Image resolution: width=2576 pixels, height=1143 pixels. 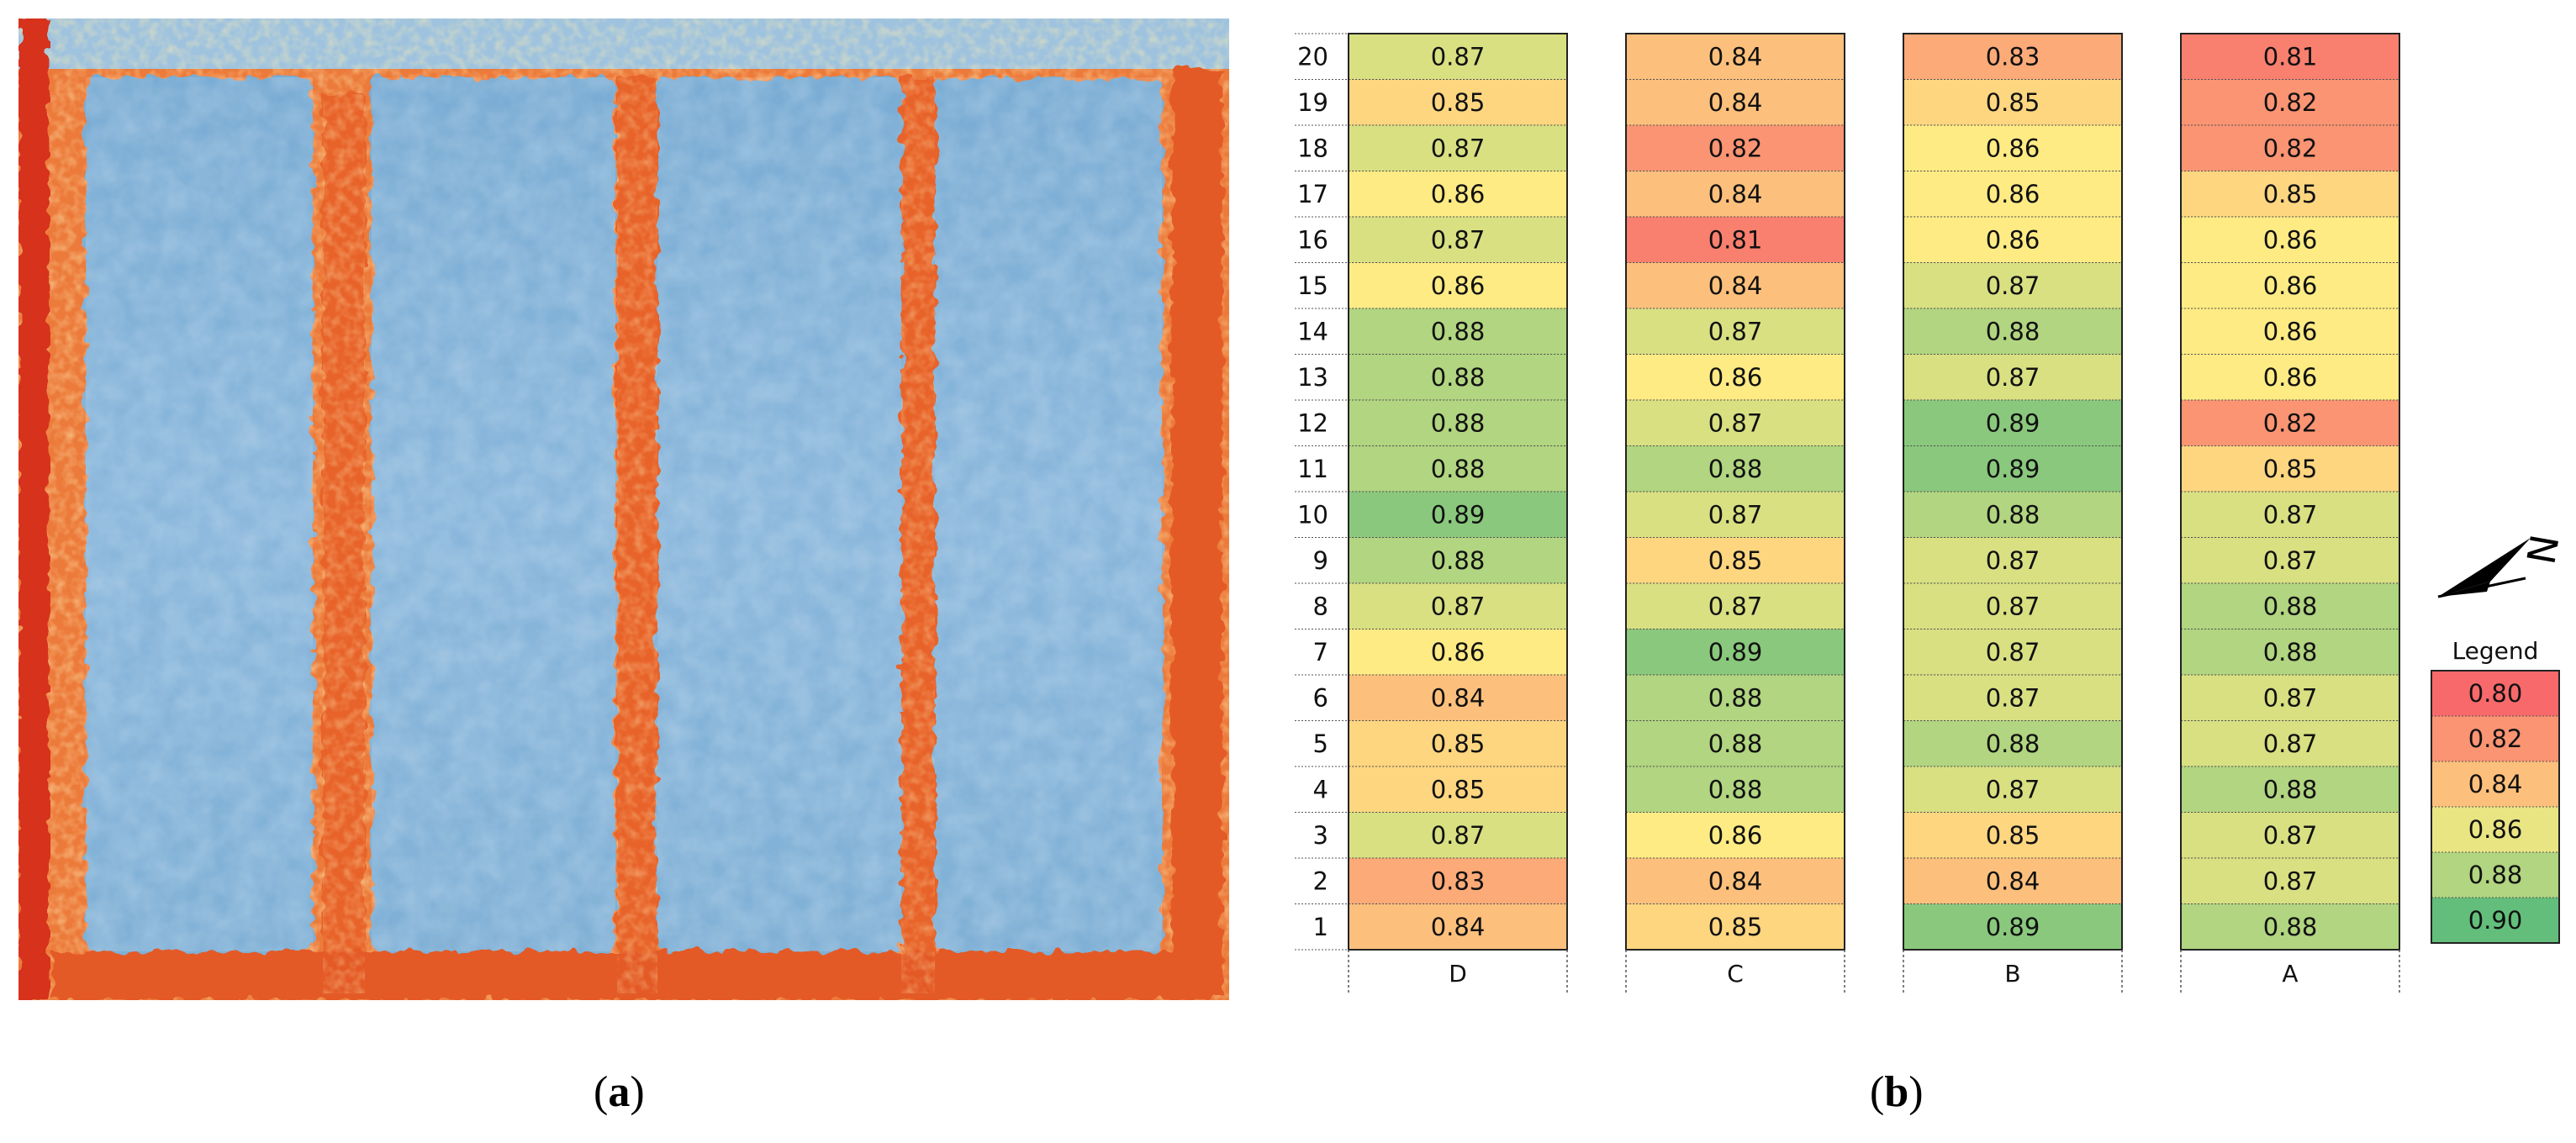 I want to click on legend-entry-label: 0.86, so click(x=2495, y=829).